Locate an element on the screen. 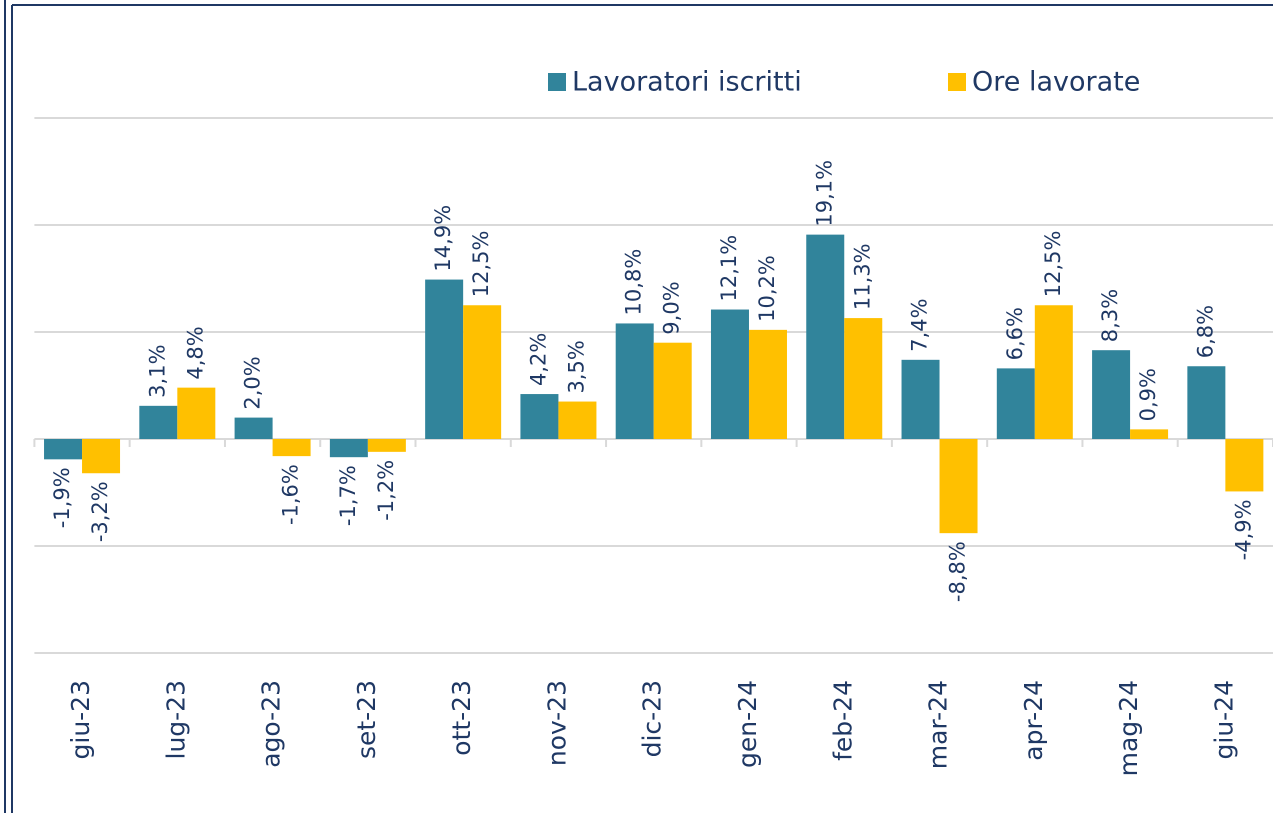 The width and height of the screenshot is (1273, 813). x-tick-label: mar-24 is located at coordinates (938, 724).